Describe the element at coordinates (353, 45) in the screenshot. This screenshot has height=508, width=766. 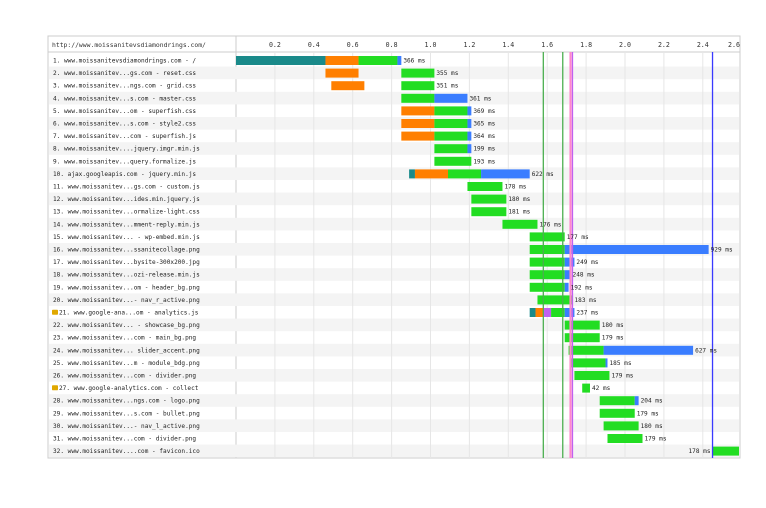
I see `x-tick-label: 0.6` at that location.